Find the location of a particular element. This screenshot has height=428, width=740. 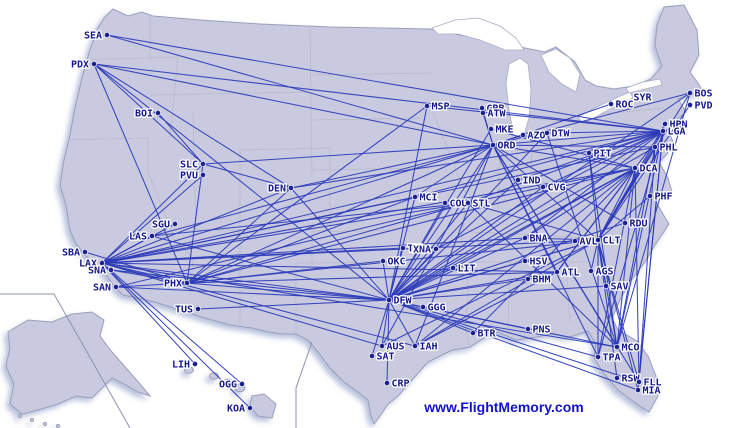

airport-dot-BNA is located at coordinates (525, 238).